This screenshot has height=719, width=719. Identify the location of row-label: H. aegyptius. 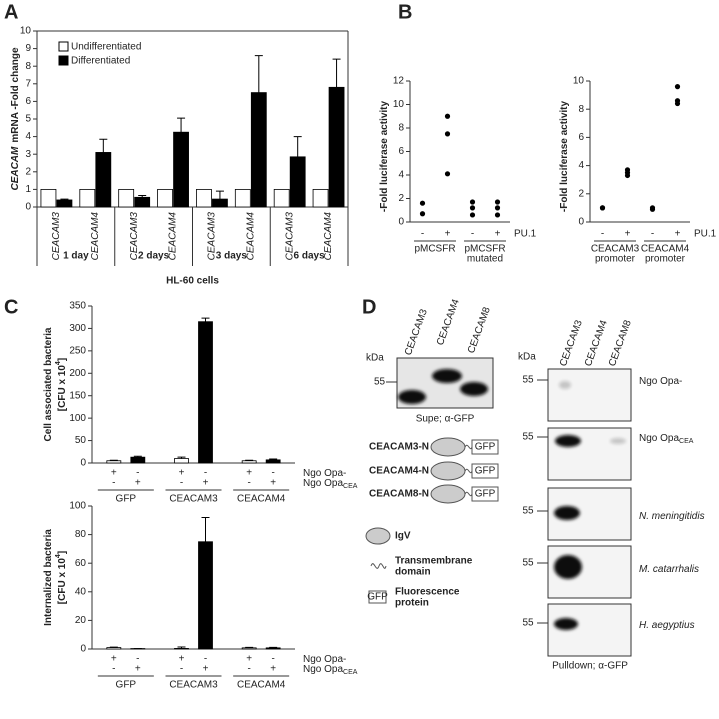
(667, 625).